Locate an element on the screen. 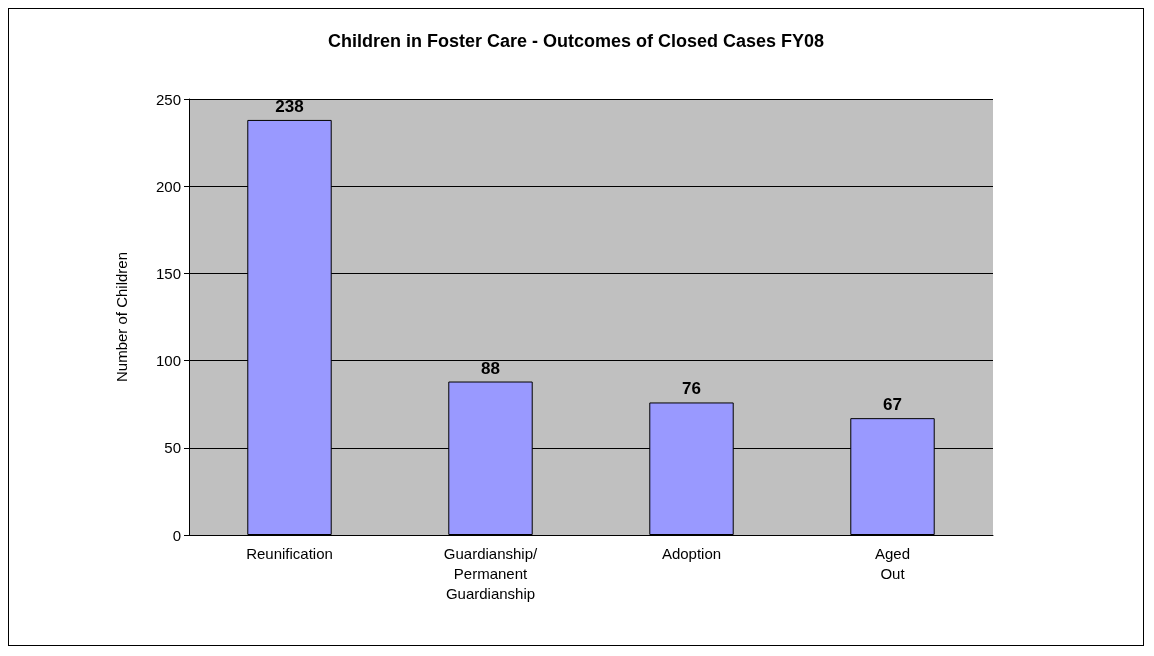 The height and width of the screenshot is (656, 1154). data-label: 238 is located at coordinates (289, 106).